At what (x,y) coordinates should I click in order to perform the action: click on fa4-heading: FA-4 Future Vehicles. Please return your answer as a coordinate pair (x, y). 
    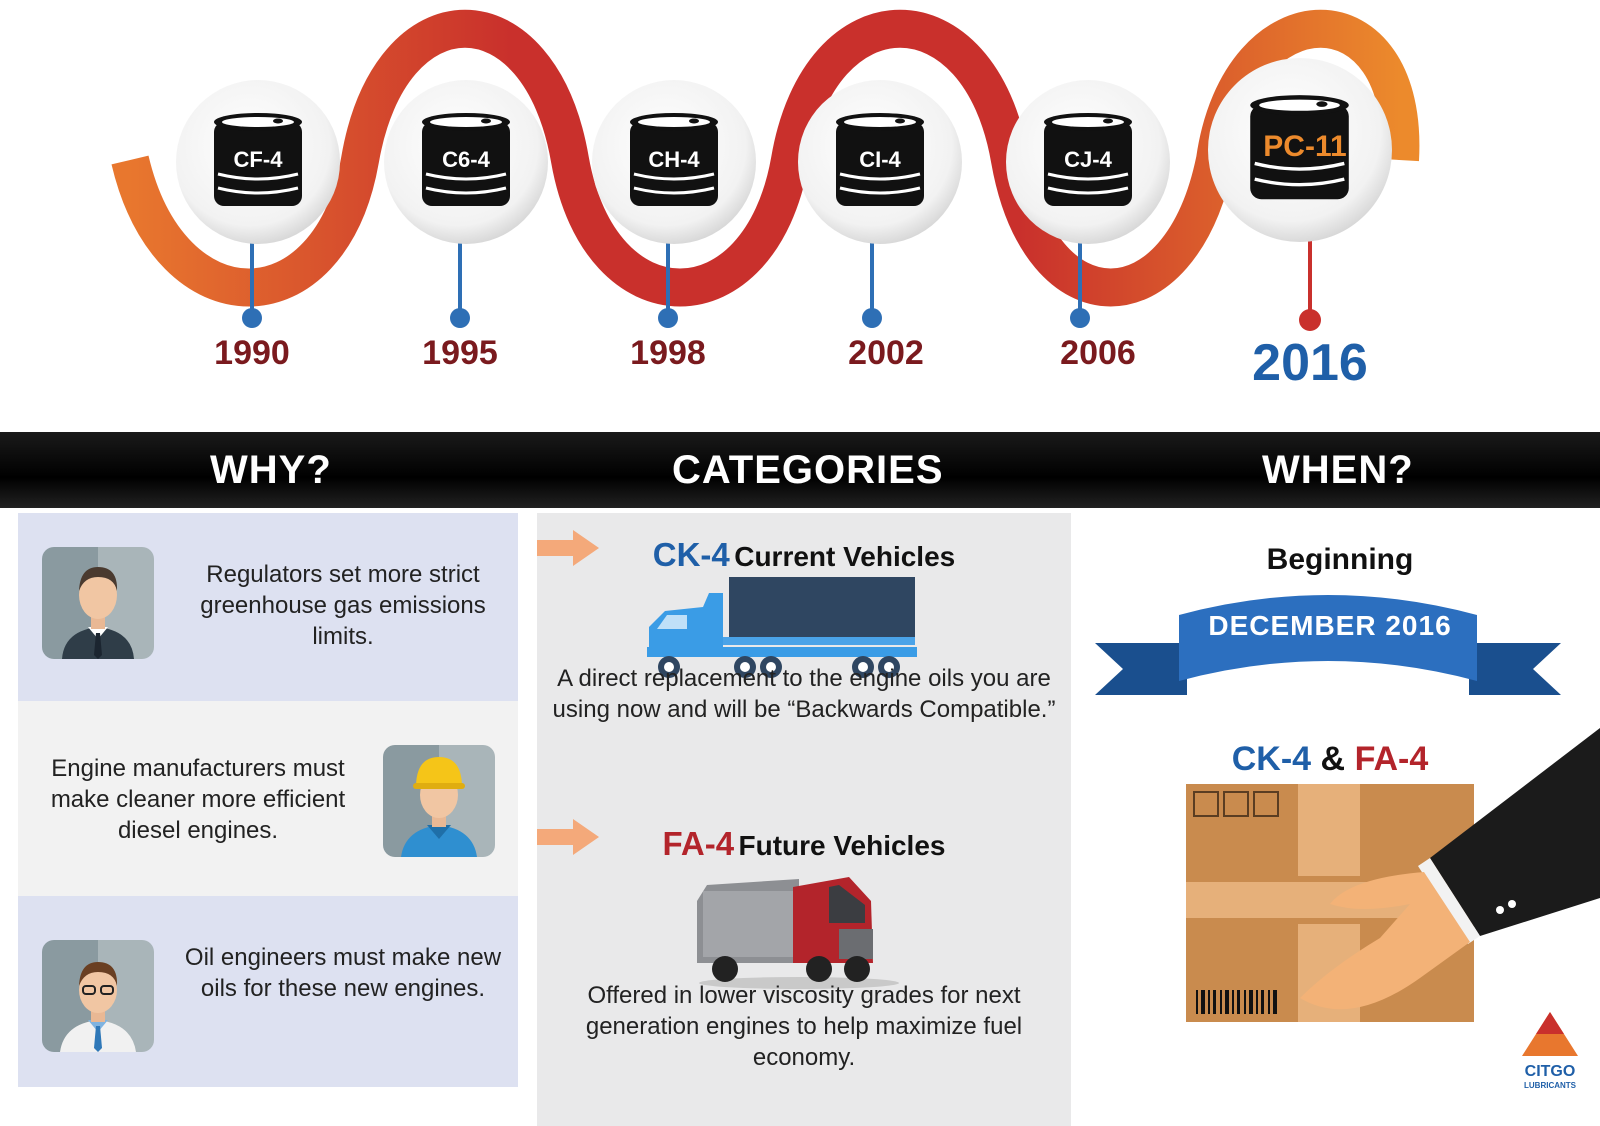
    Looking at the image, I should click on (804, 844).